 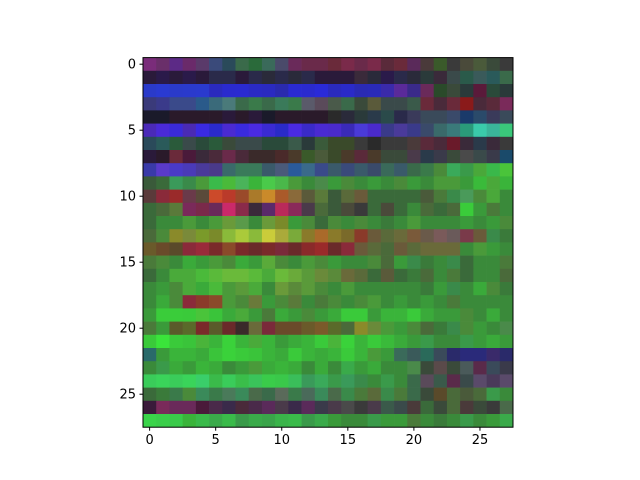 What do you see at coordinates (149, 440) in the screenshot?
I see `x-tick-label: 0` at bounding box center [149, 440].